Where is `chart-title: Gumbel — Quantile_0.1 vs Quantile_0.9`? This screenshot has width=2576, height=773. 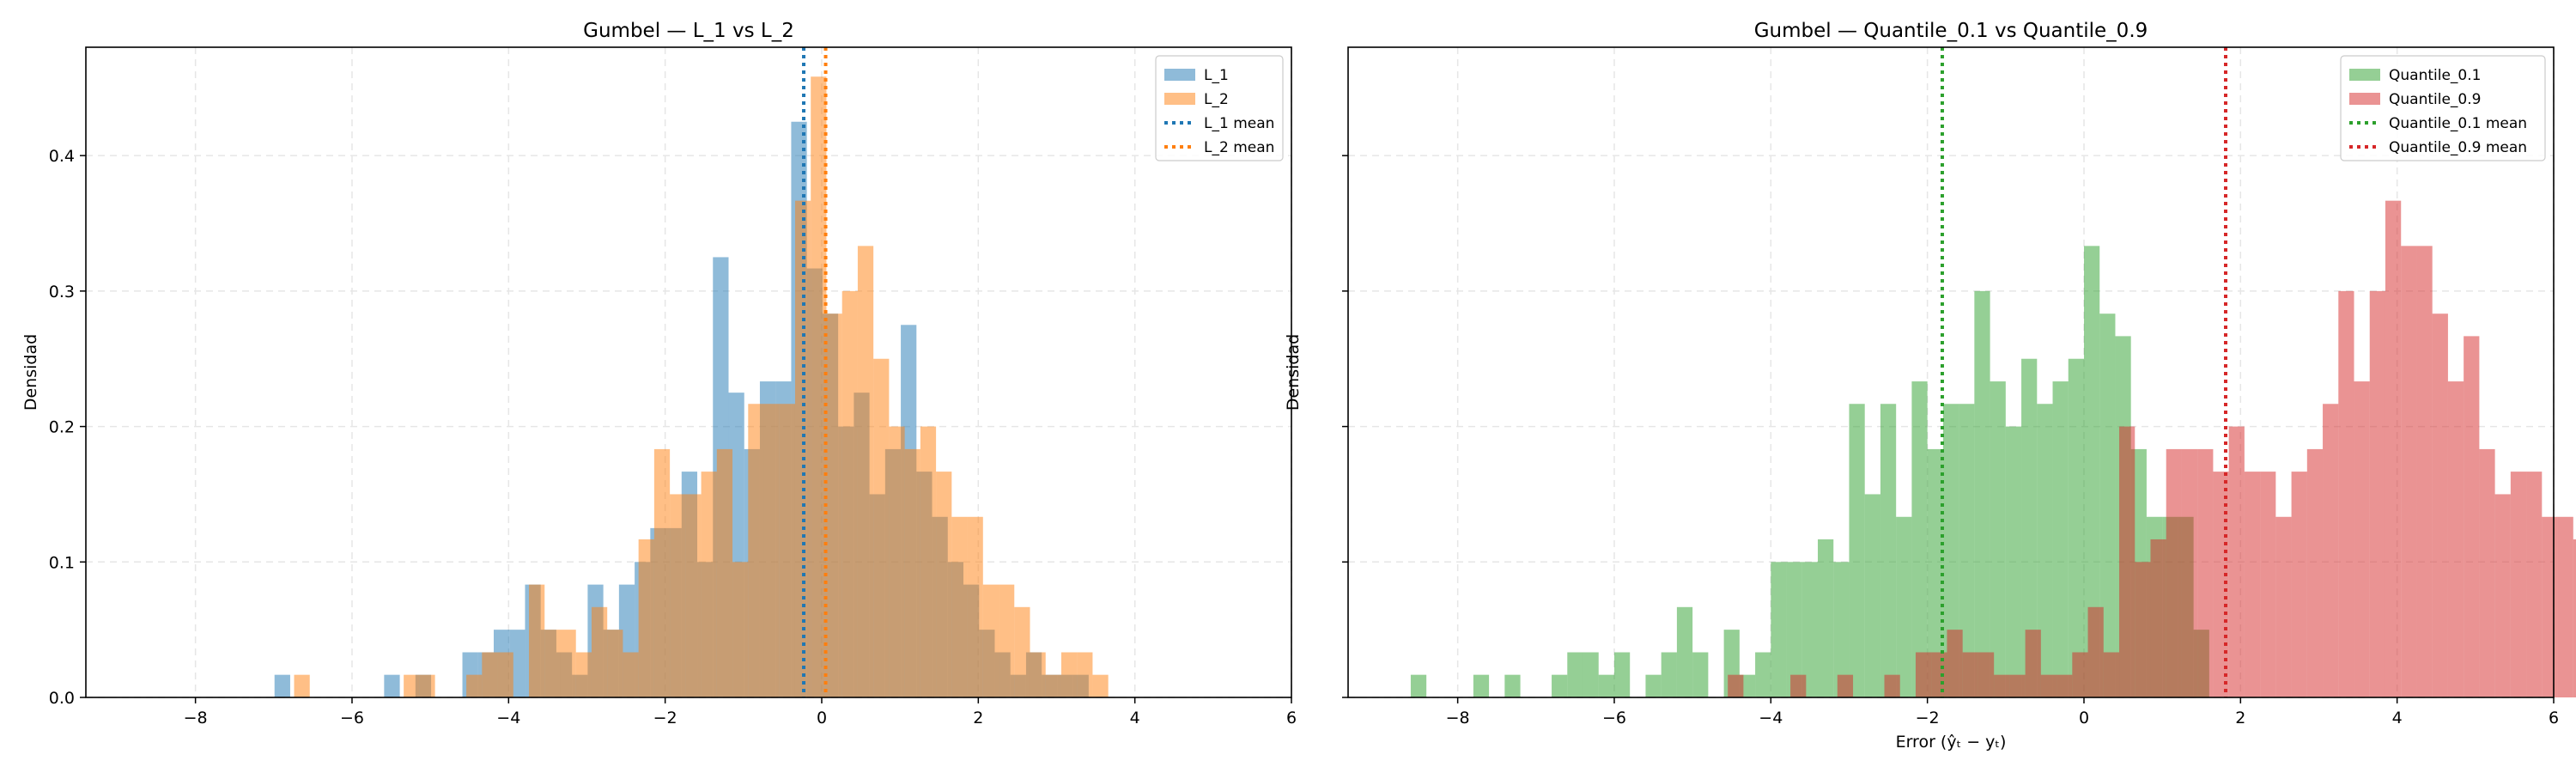
chart-title: Gumbel — Quantile_0.1 vs Quantile_0.9 is located at coordinates (1951, 31).